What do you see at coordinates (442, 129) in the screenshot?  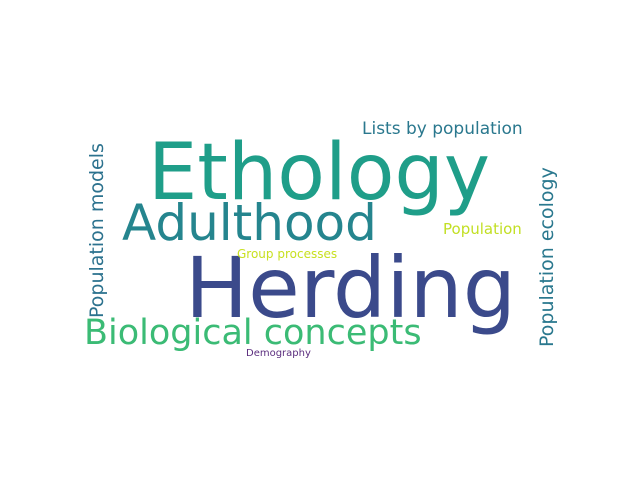 I see `word-lists-by-population: Lists by population` at bounding box center [442, 129].